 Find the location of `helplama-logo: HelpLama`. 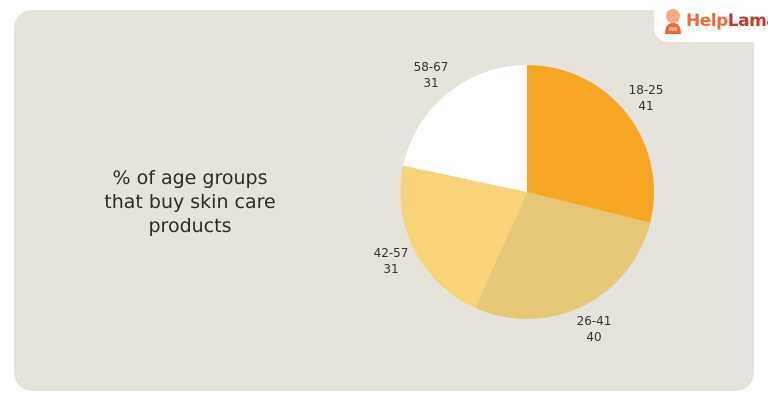

helplama-logo: HelpLama is located at coordinates (711, 21).